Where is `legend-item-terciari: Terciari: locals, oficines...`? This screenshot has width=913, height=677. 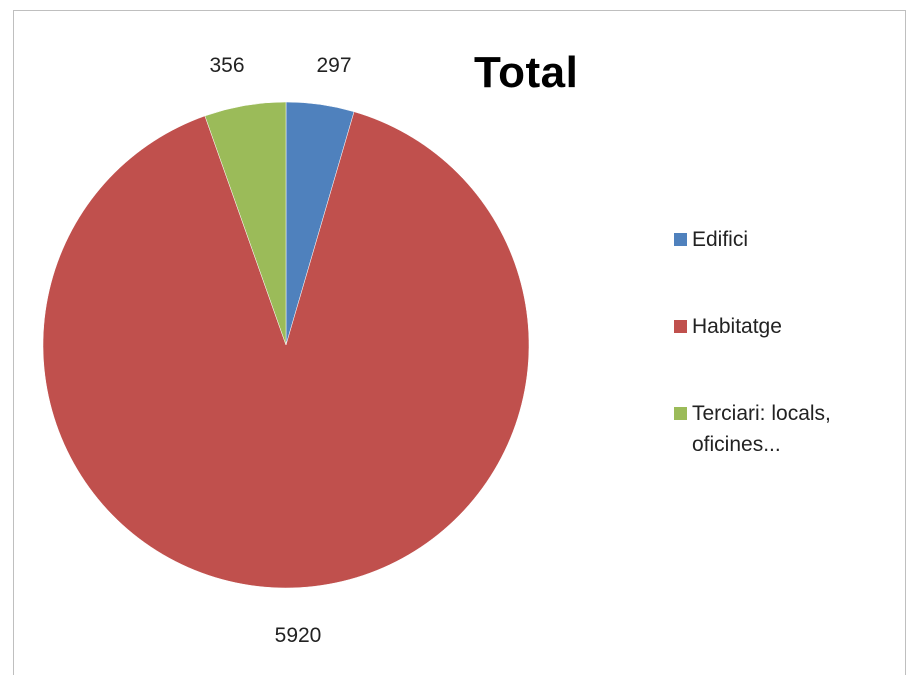 legend-item-terciari: Terciari: locals, oficines... is located at coordinates (783, 429).